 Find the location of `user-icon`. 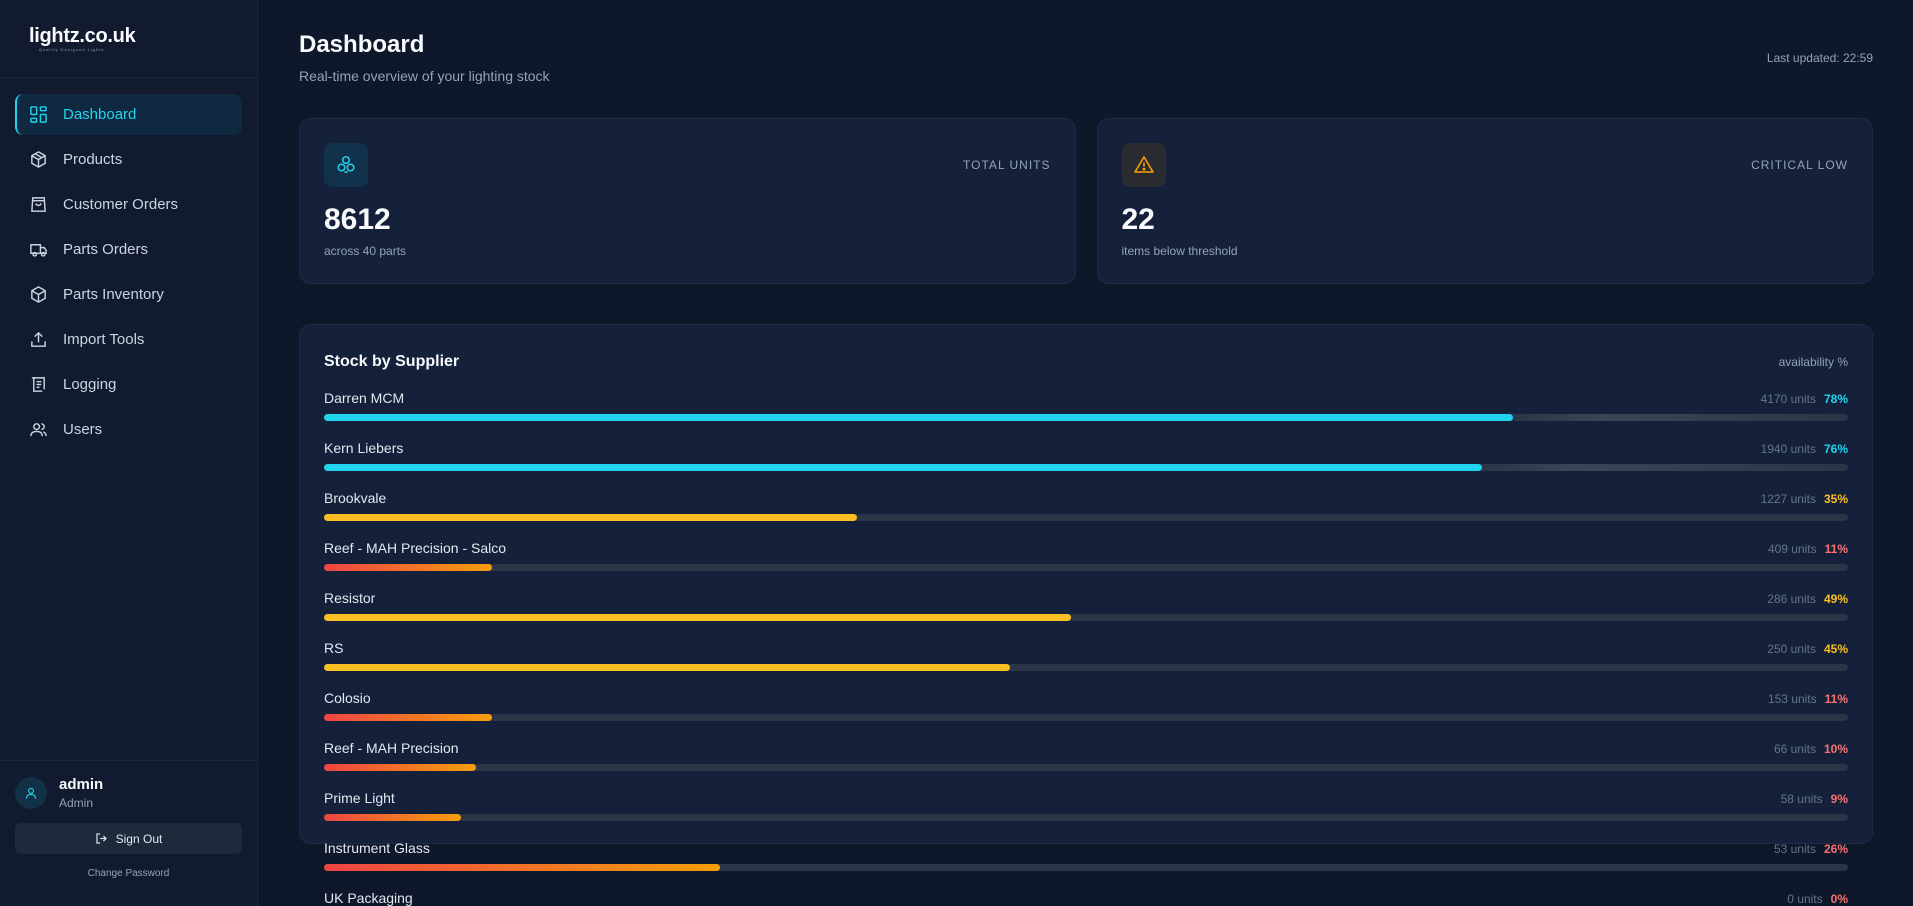

user-icon is located at coordinates (31, 793).